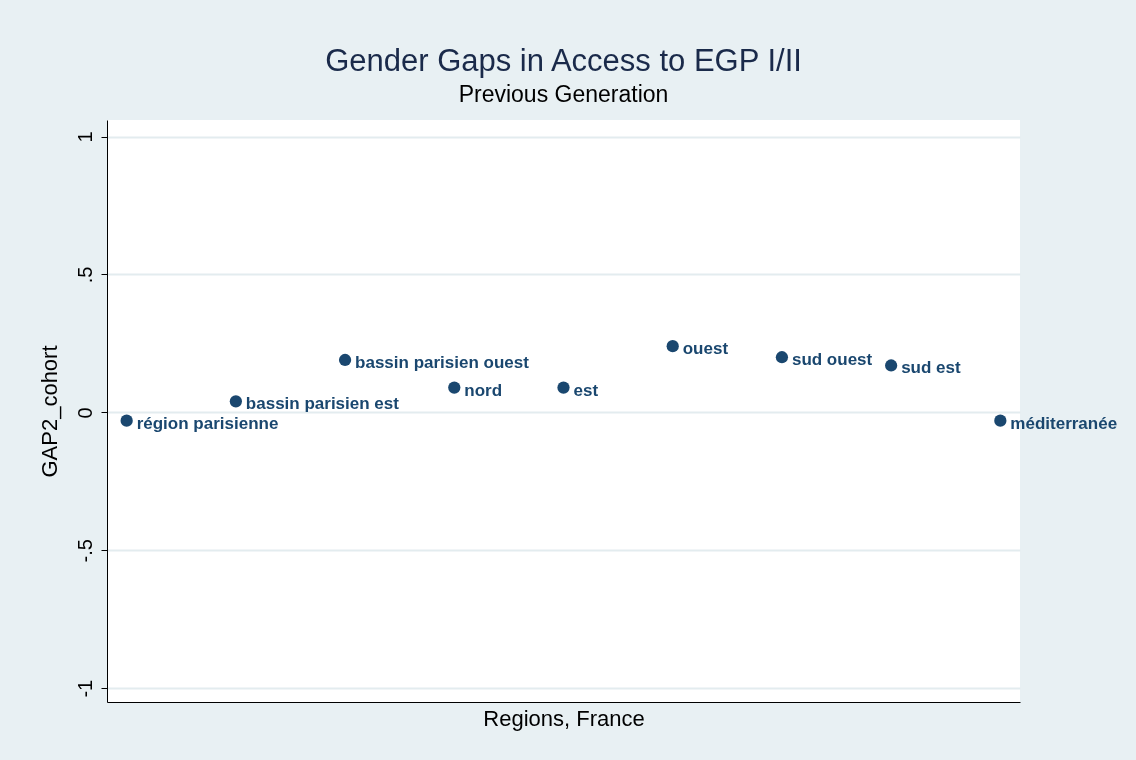 Image resolution: width=1136 pixels, height=760 pixels. I want to click on y-axis-title: GAP2_cohort, so click(49, 411).